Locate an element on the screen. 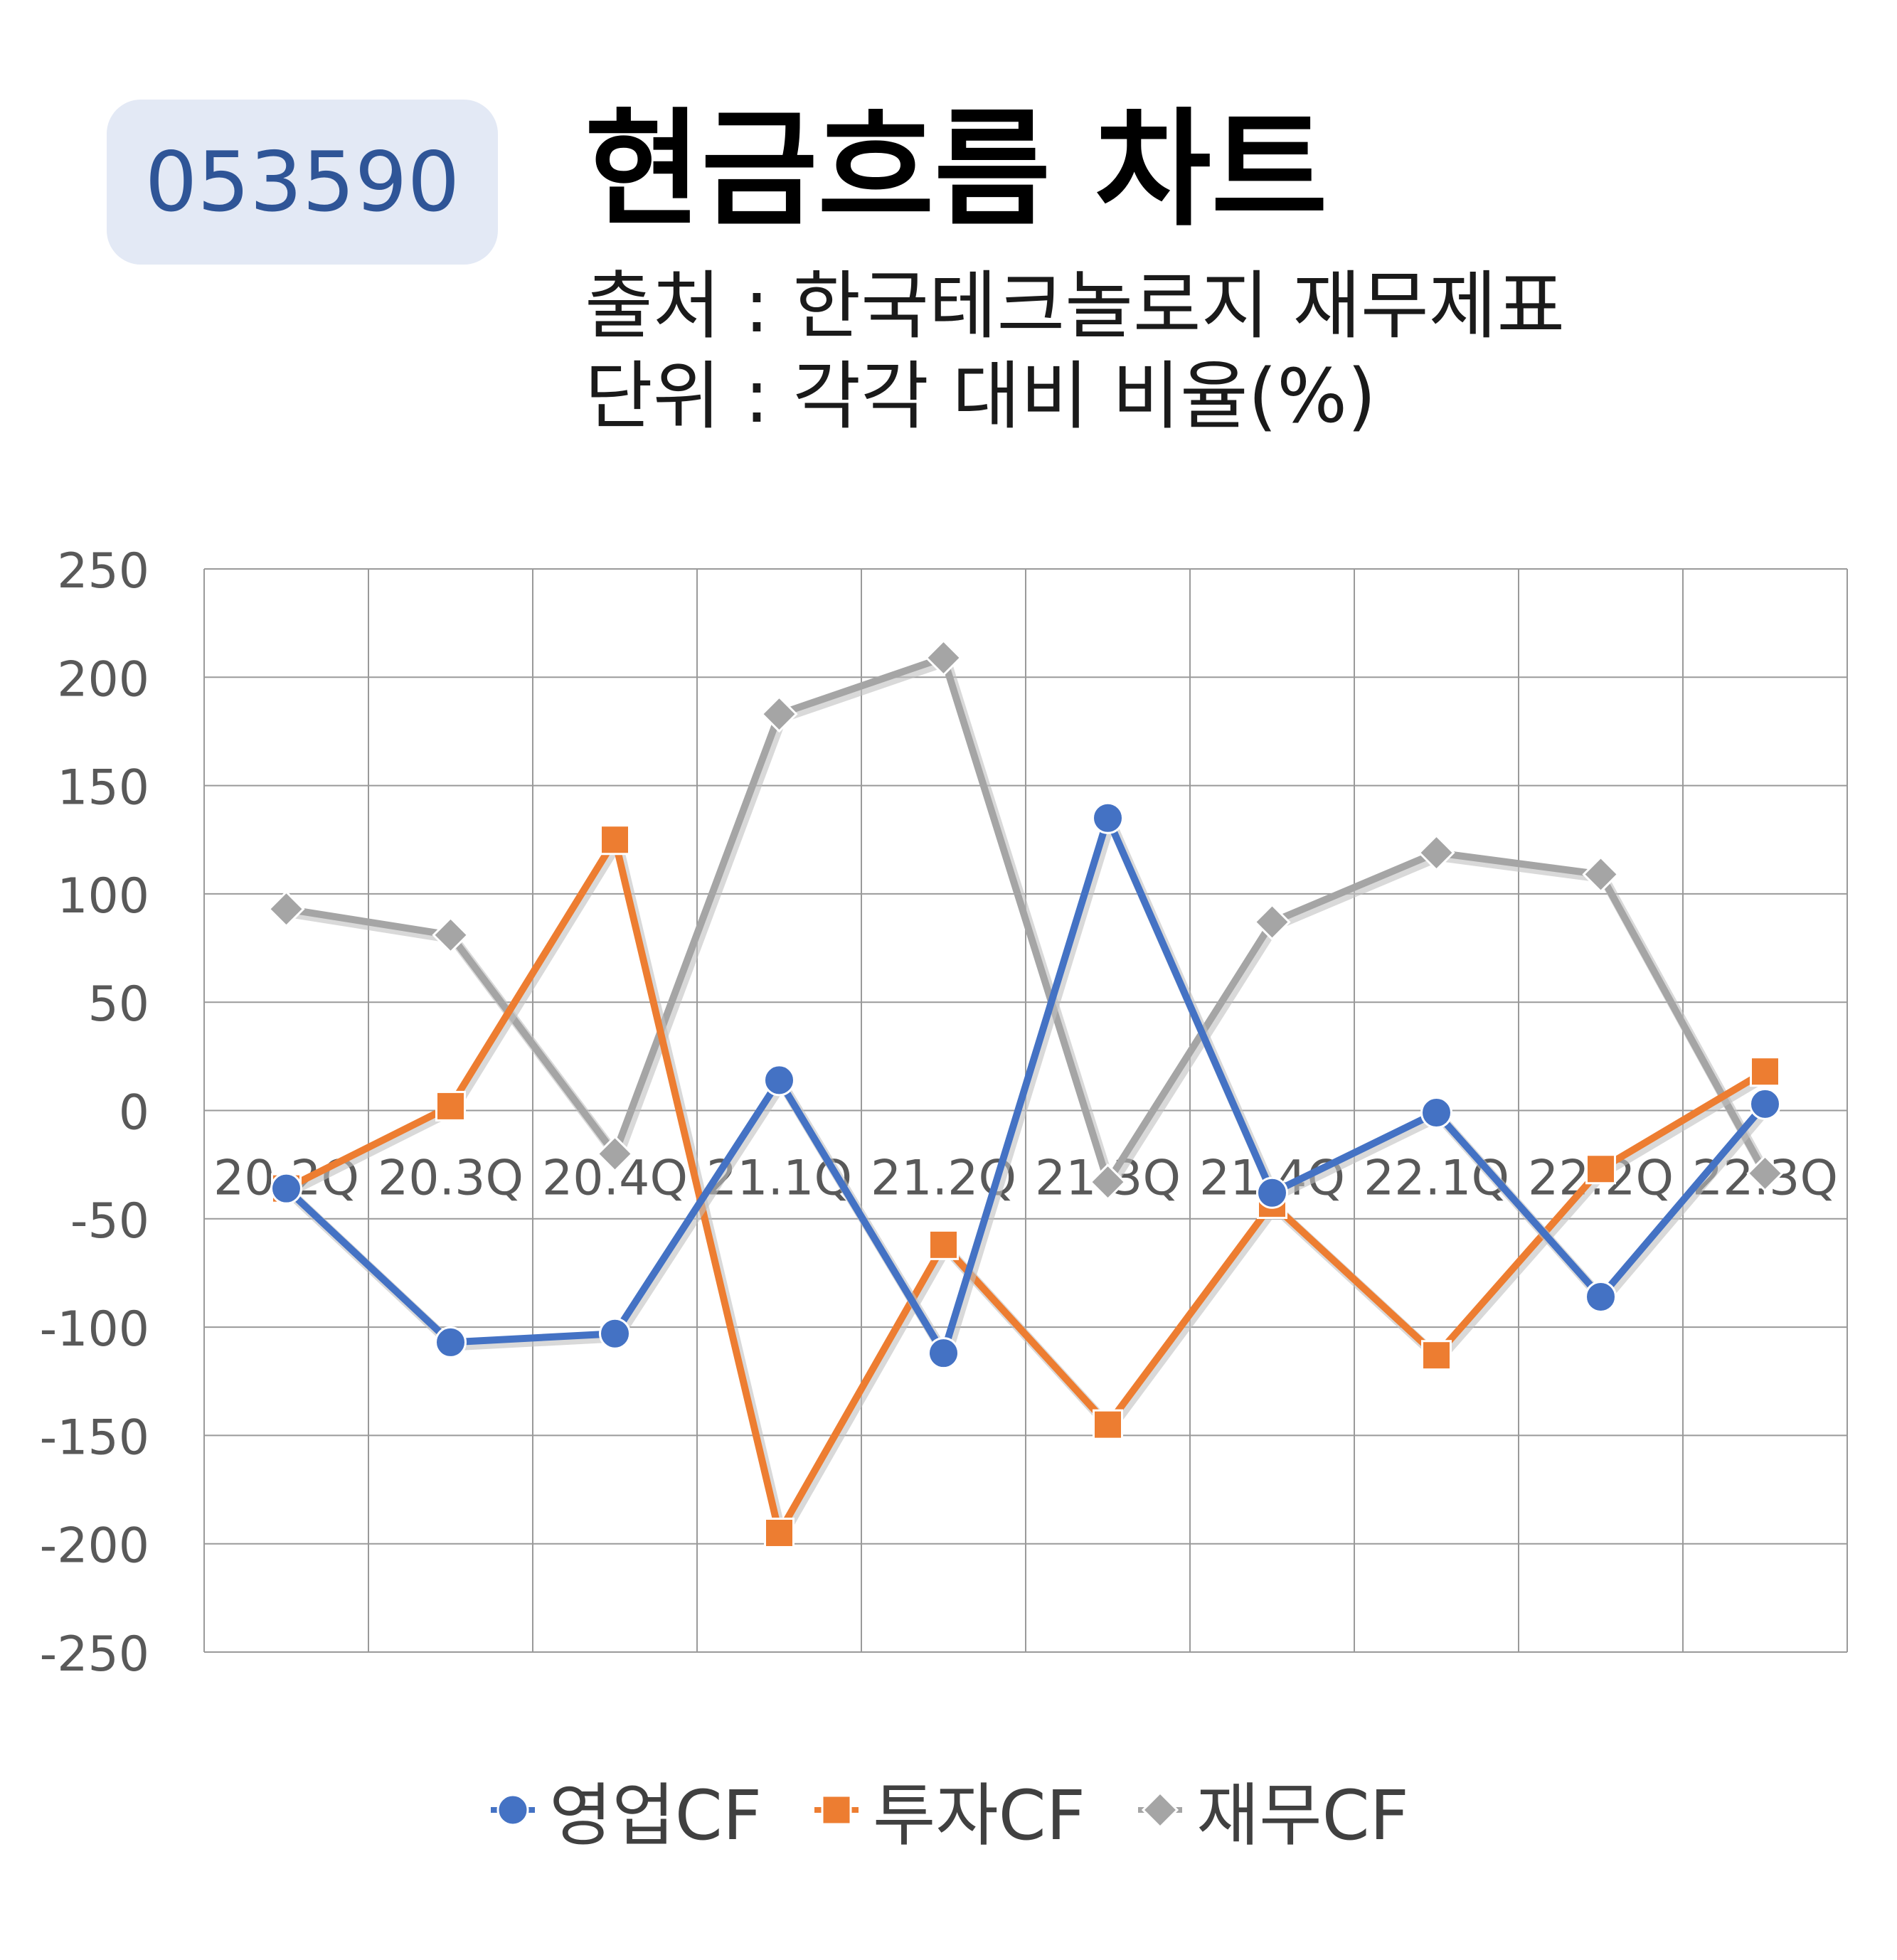 This screenshot has width=1897, height=1960. legend-item: 영업CF is located at coordinates (625, 1809).